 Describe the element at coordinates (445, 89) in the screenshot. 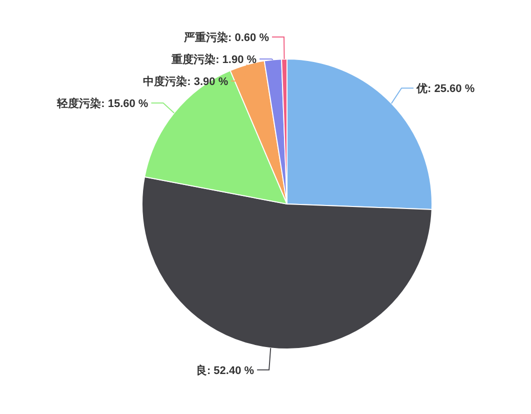

I see `slice-label: 优: 25.60 %` at that location.